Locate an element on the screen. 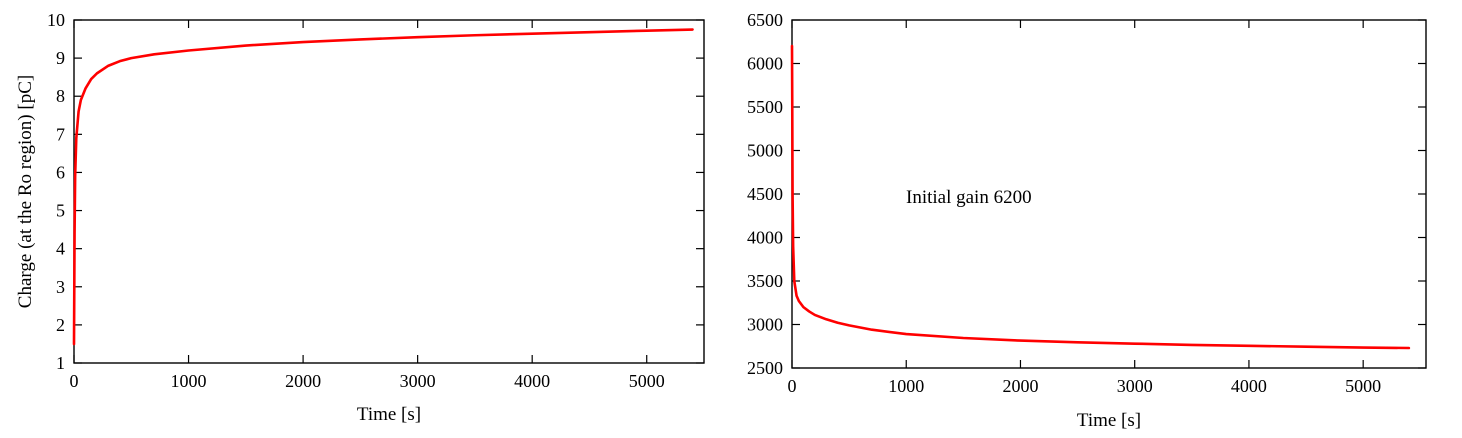 This screenshot has height=438, width=1462. gain-x-tick-label: 0 is located at coordinates (792, 386).